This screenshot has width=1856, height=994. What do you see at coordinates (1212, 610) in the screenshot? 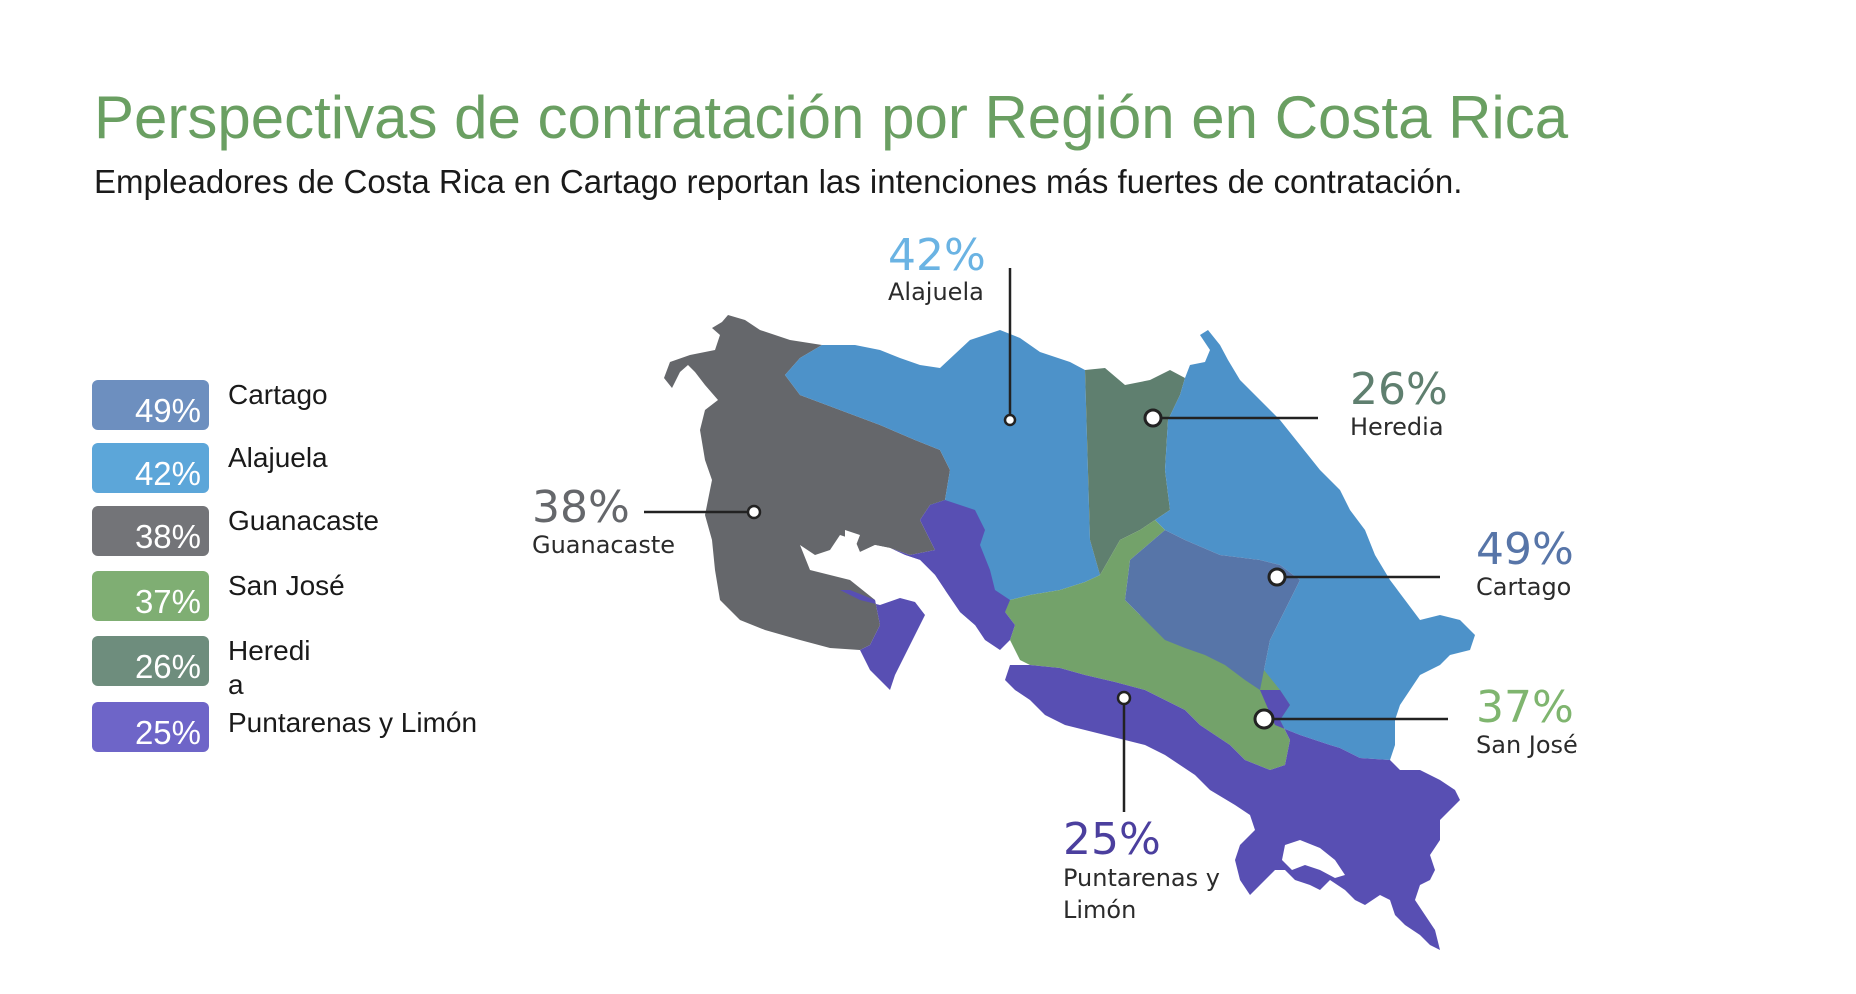
I see `region-cartago` at bounding box center [1212, 610].